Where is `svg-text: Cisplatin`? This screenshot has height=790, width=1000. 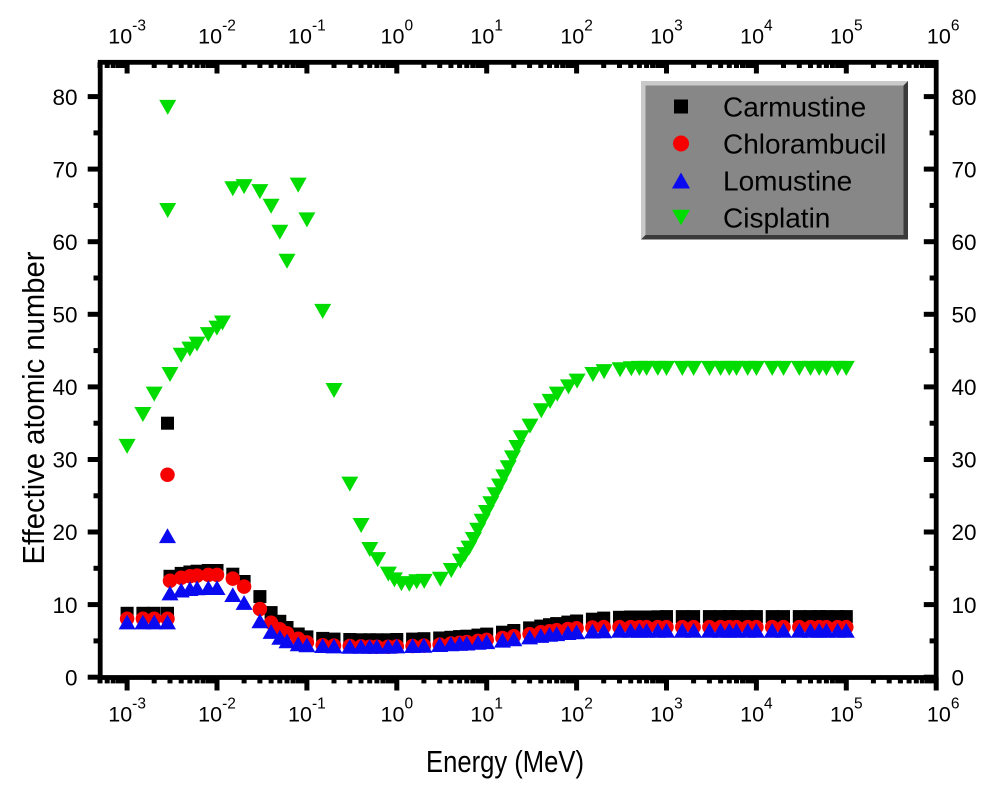
svg-text: Cisplatin is located at coordinates (776, 218).